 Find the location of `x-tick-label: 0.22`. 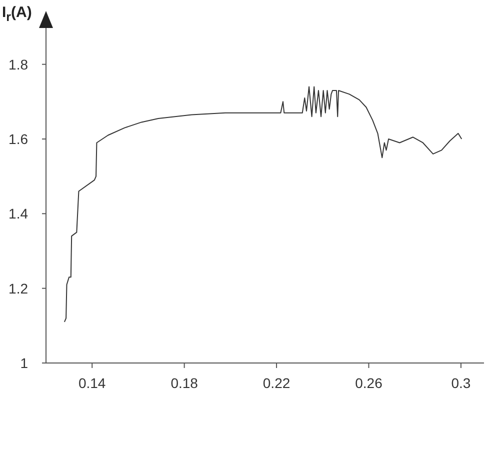

x-tick-label: 0.22 is located at coordinates (276, 382).